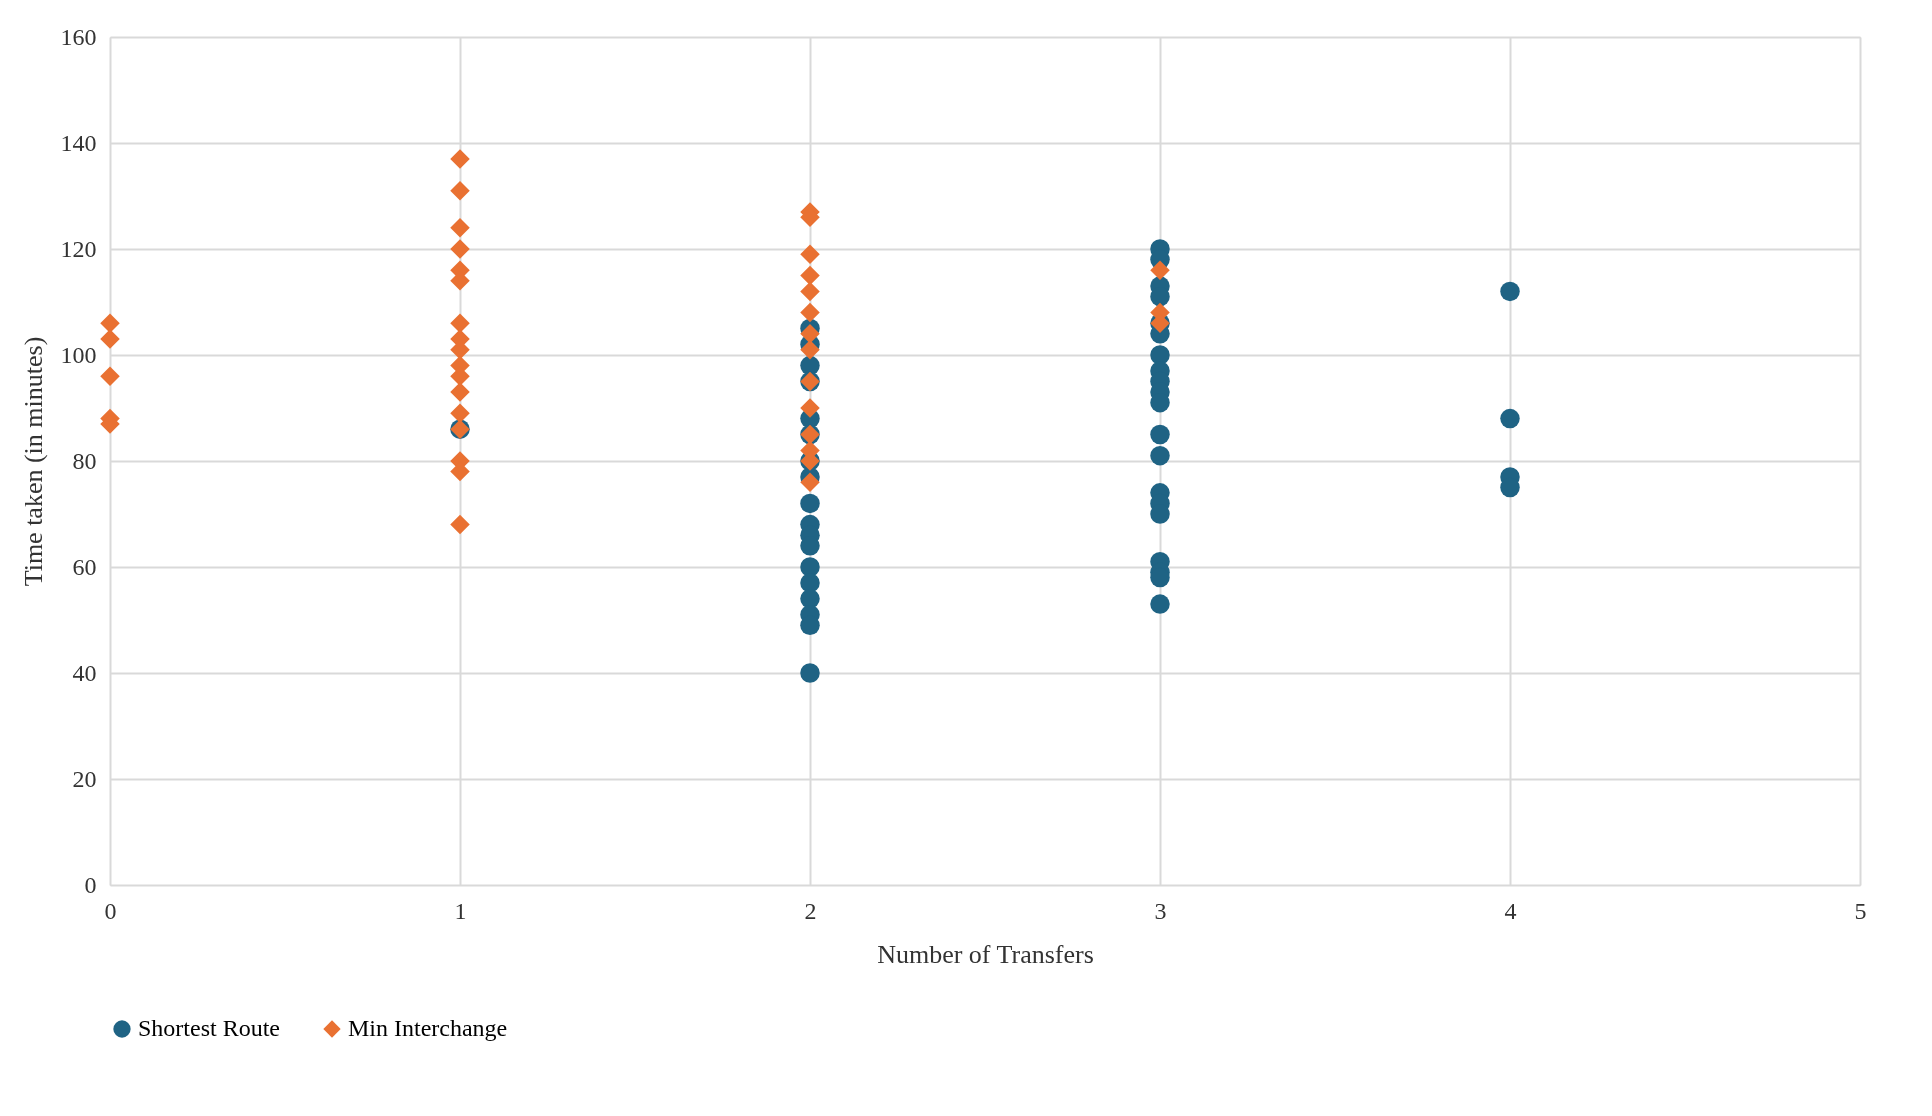 Image resolution: width=1932 pixels, height=1116 pixels. I want to click on y-tick-label: 140, so click(78, 142).